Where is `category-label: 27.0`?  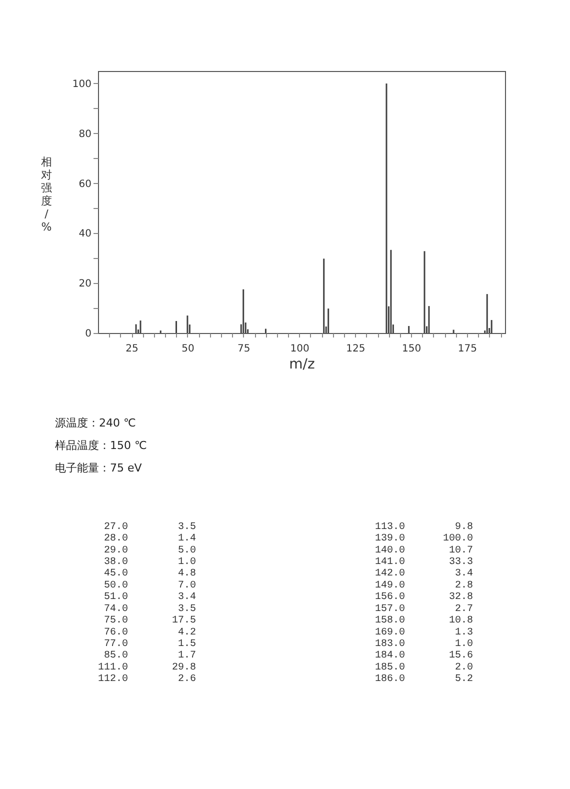
category-label: 27.0 is located at coordinates (116, 527).